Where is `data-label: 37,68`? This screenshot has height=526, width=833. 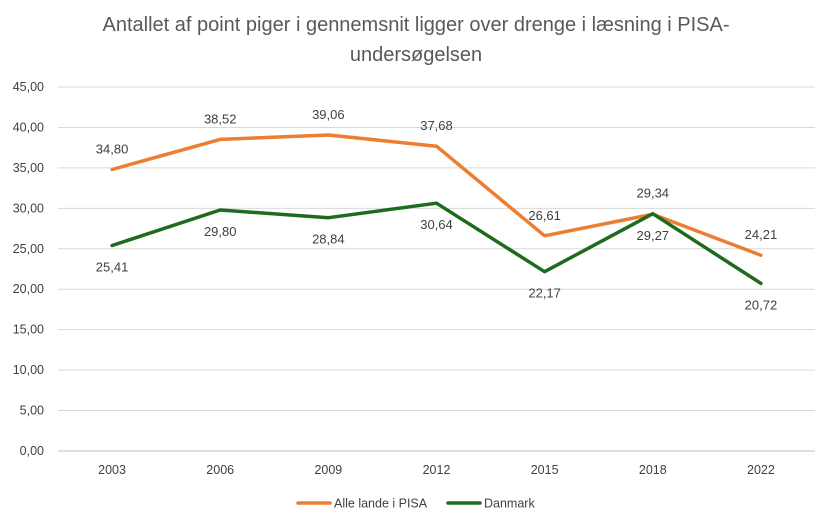 data-label: 37,68 is located at coordinates (436, 125).